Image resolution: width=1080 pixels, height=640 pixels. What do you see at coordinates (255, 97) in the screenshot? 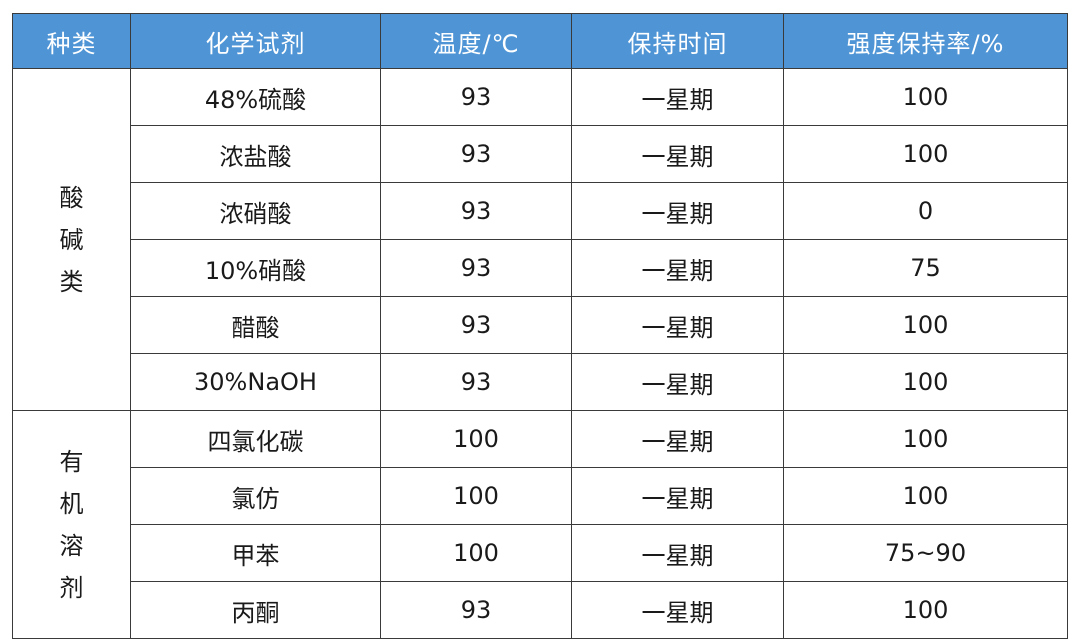
I see `chemical-cell: 48%硫酸` at bounding box center [255, 97].